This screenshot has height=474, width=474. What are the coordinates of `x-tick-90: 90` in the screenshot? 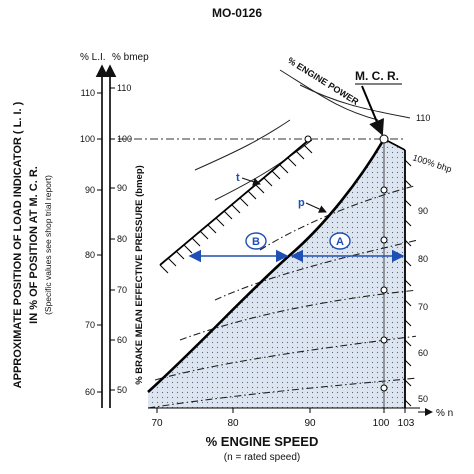 It's located at (310, 423).